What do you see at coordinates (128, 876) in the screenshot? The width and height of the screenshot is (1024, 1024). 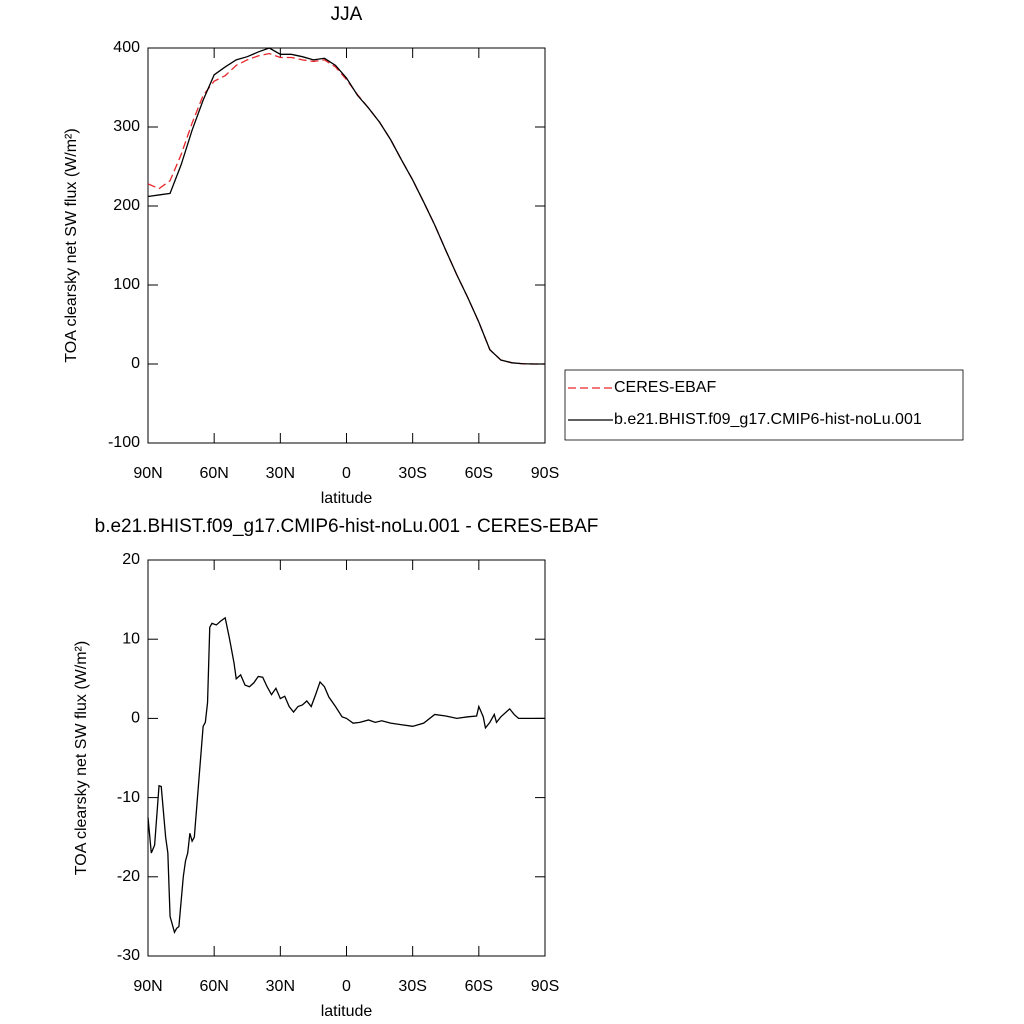 I see `y-tick-label: -20` at bounding box center [128, 876].